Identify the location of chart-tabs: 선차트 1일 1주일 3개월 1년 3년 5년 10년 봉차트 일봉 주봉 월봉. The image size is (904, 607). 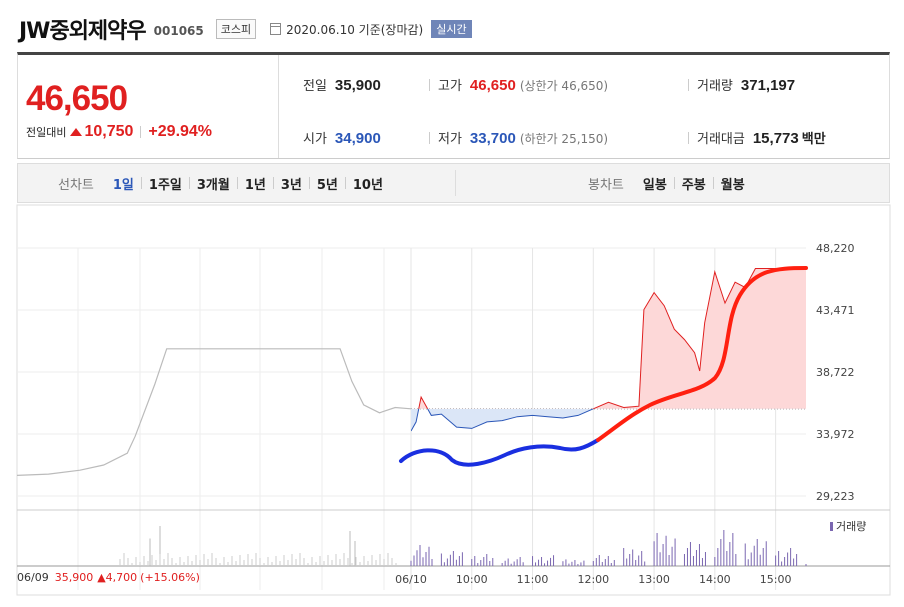
(453, 183).